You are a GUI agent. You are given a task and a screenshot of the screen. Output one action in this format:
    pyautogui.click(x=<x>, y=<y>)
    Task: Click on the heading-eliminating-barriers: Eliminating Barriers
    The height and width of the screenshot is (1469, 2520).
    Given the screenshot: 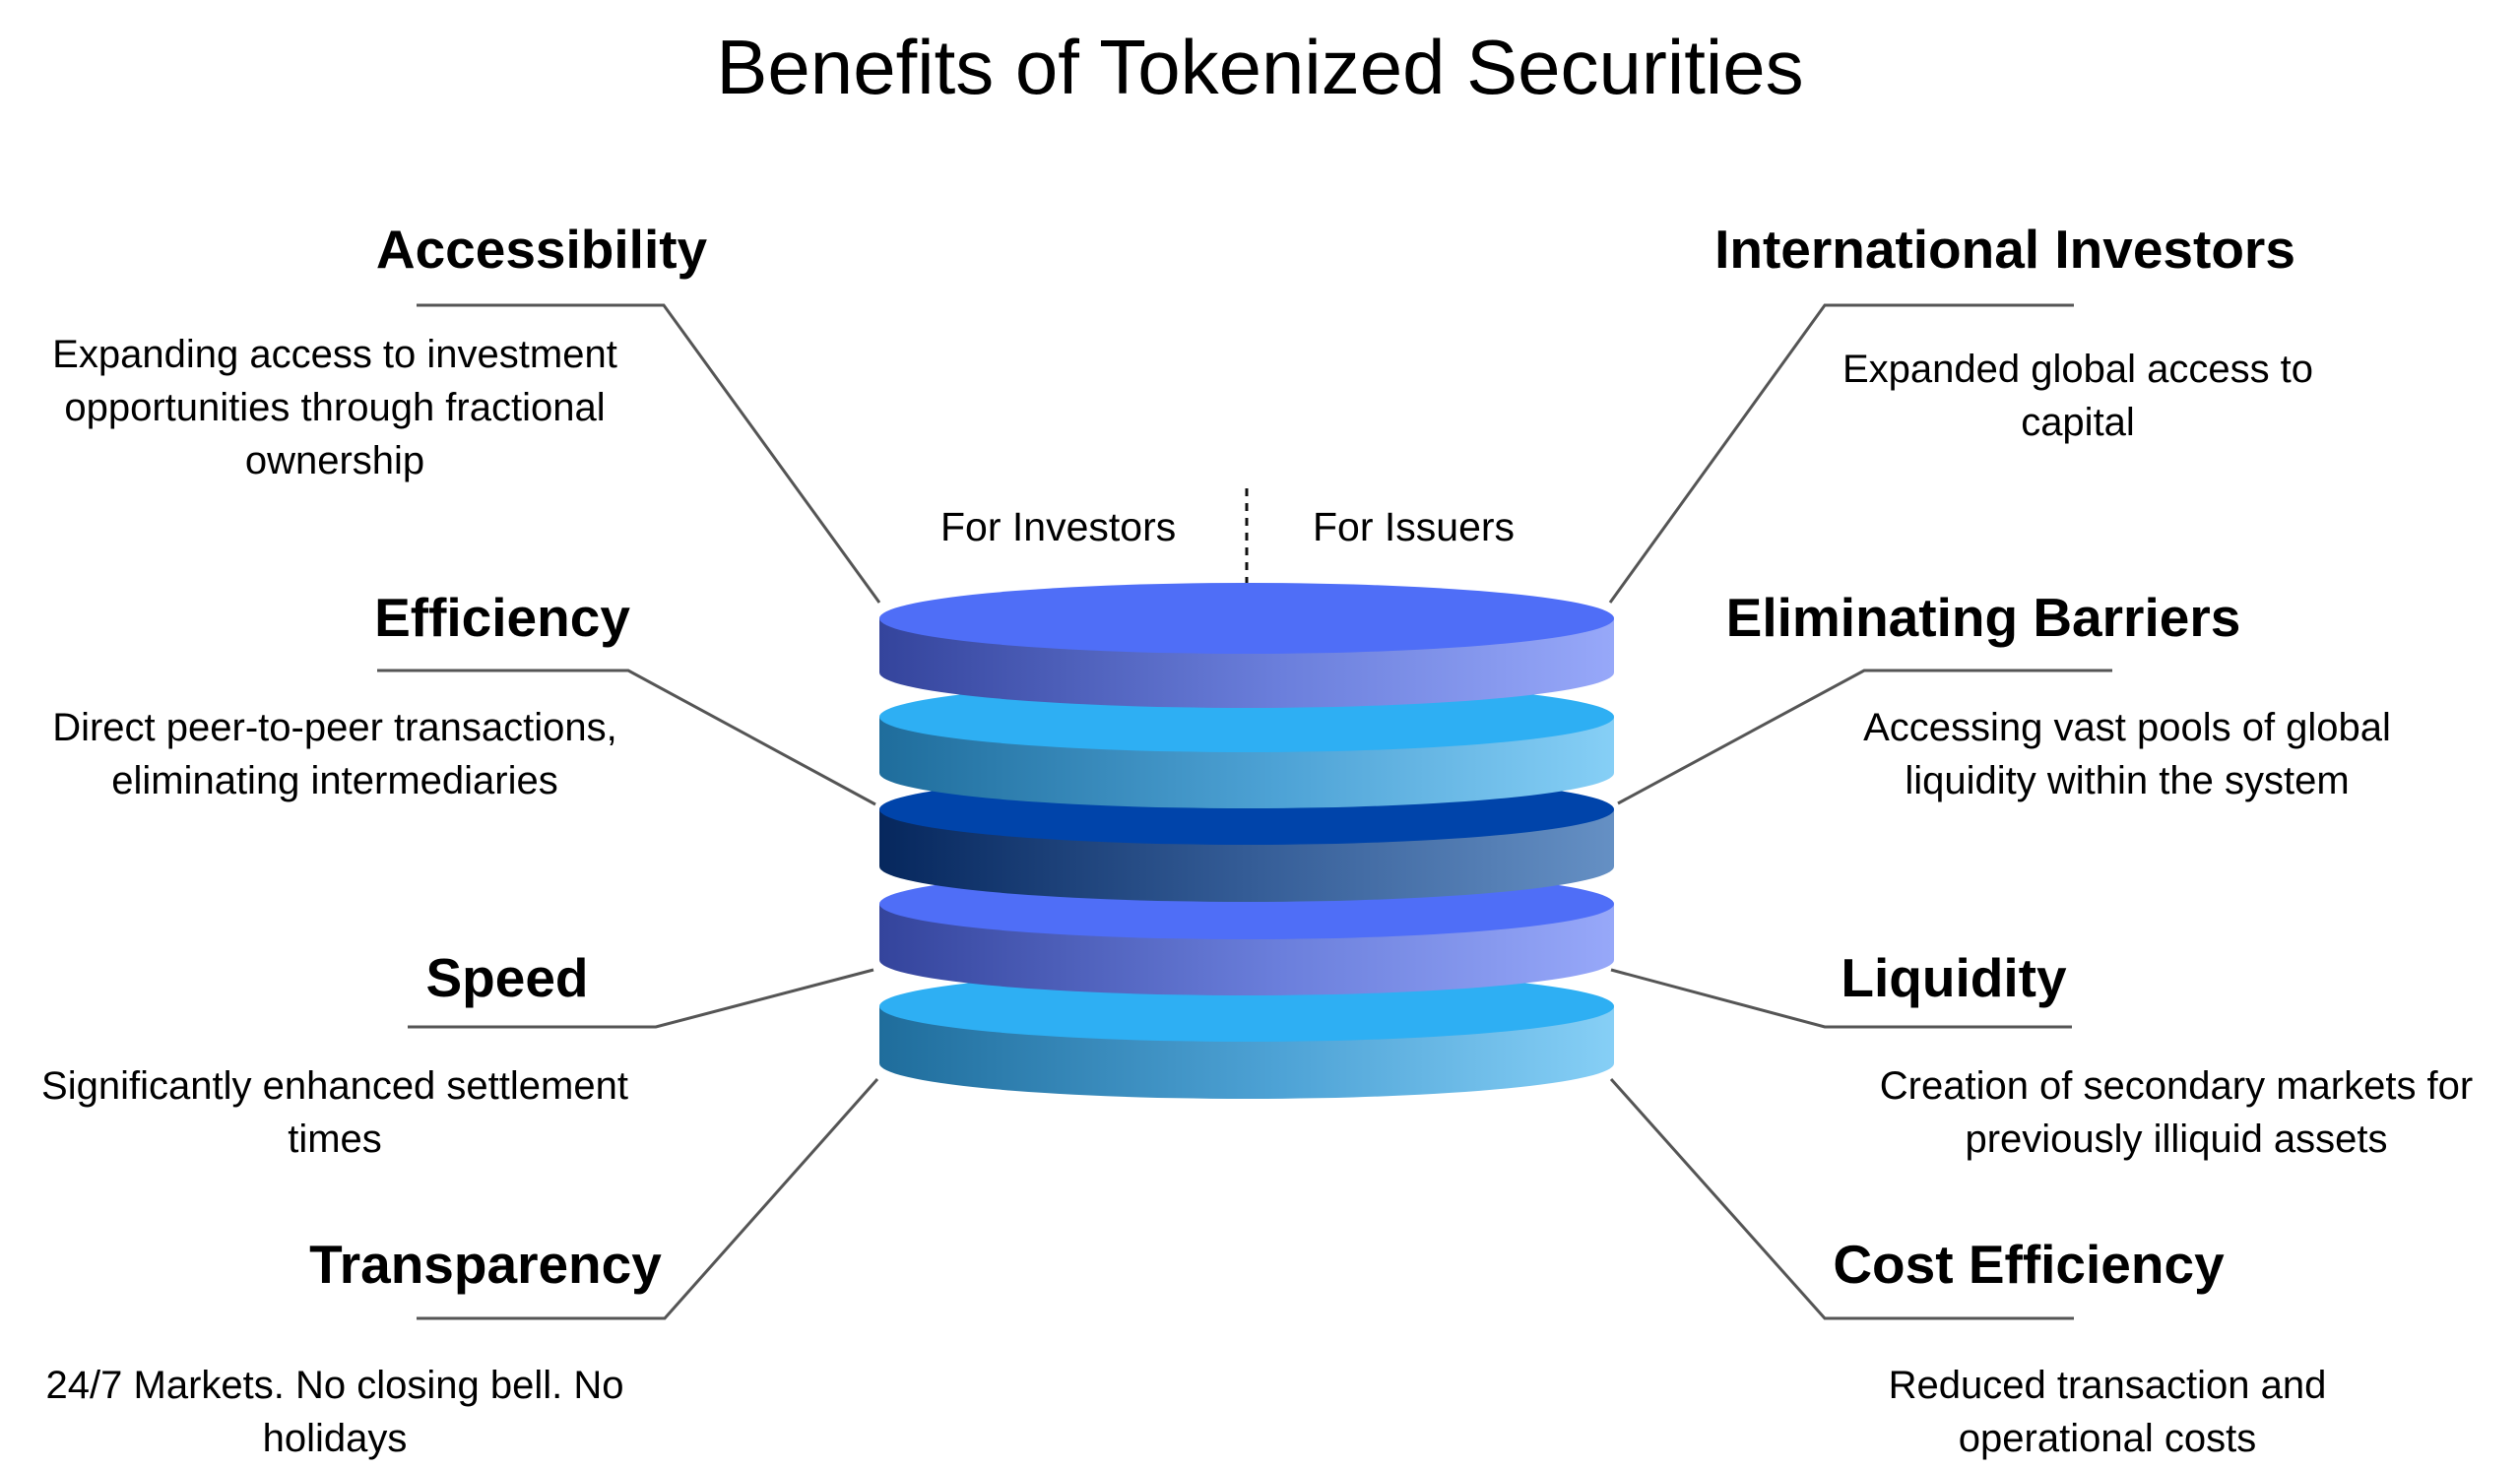 What is the action you would take?
    pyautogui.click(x=1983, y=618)
    